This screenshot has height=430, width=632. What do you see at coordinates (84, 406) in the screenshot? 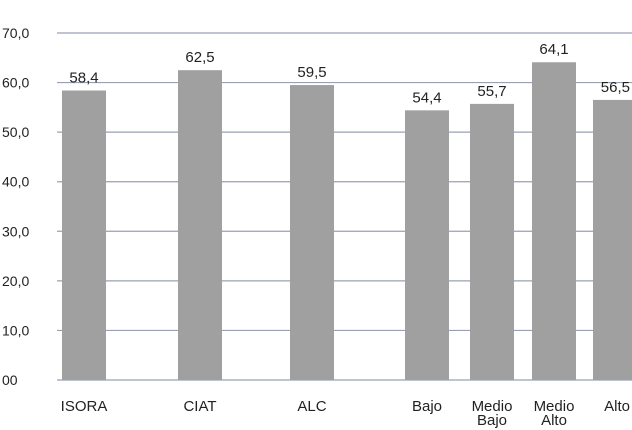
I see `category-label: ISORA` at bounding box center [84, 406].